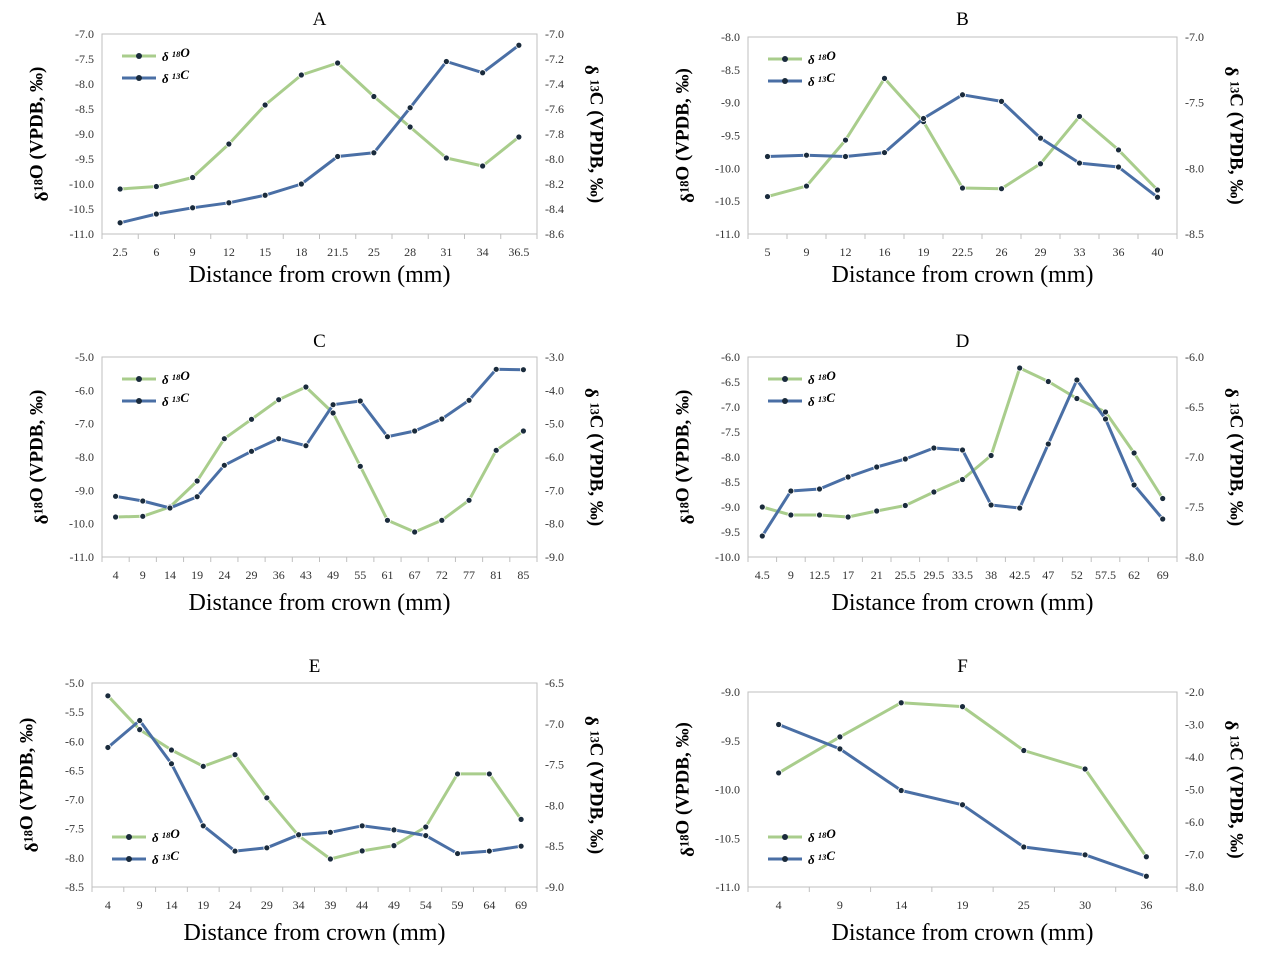  Describe the element at coordinates (496, 575) in the screenshot. I see `x-tick-label: 81` at that location.